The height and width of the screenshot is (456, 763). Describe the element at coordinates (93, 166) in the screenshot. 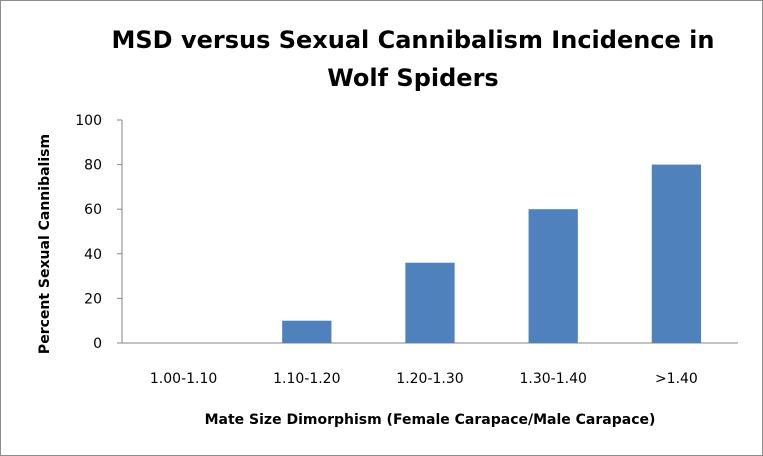

I see `y-tick-label: 80` at that location.